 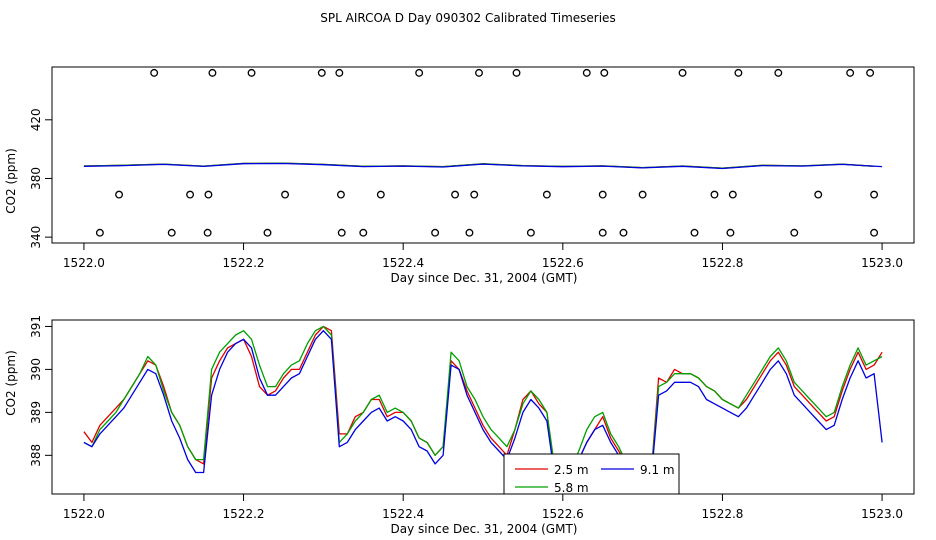 What do you see at coordinates (591, 474) in the screenshot?
I see `legend: 2.5 m 9.1 m 5.8 m` at bounding box center [591, 474].